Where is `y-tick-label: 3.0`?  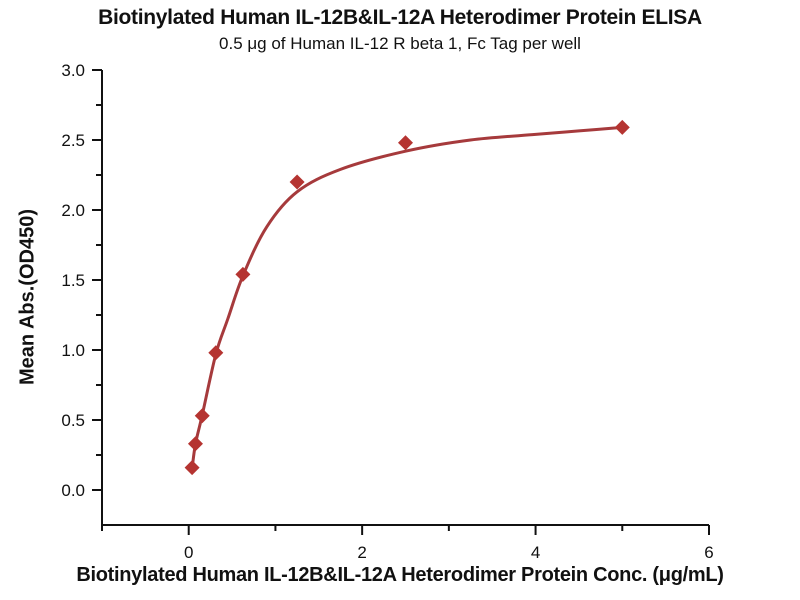
y-tick-label: 3.0 is located at coordinates (73, 70).